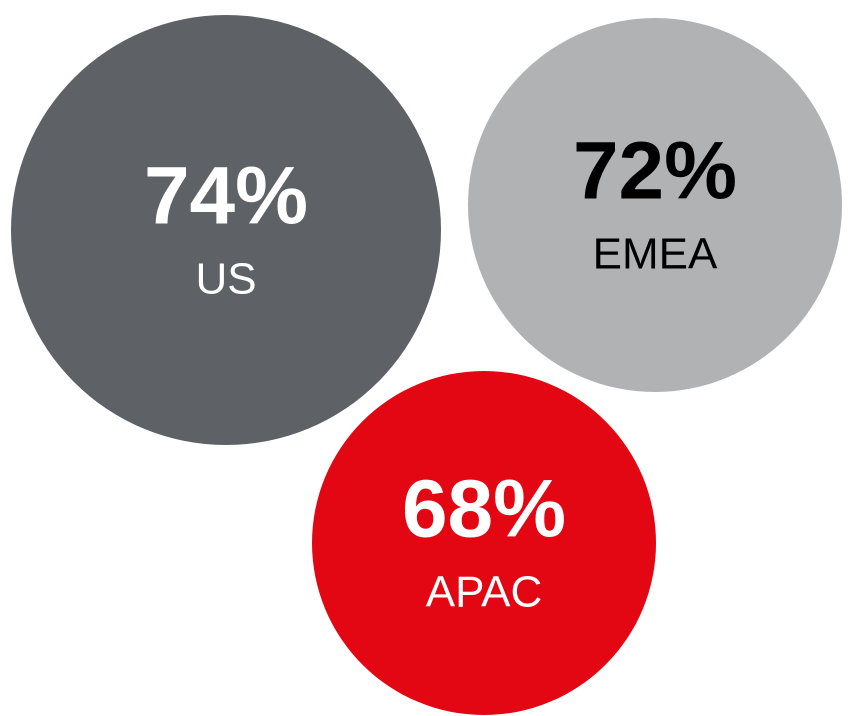 The height and width of the screenshot is (716, 851). I want to click on category-label: APAC, so click(484, 592).